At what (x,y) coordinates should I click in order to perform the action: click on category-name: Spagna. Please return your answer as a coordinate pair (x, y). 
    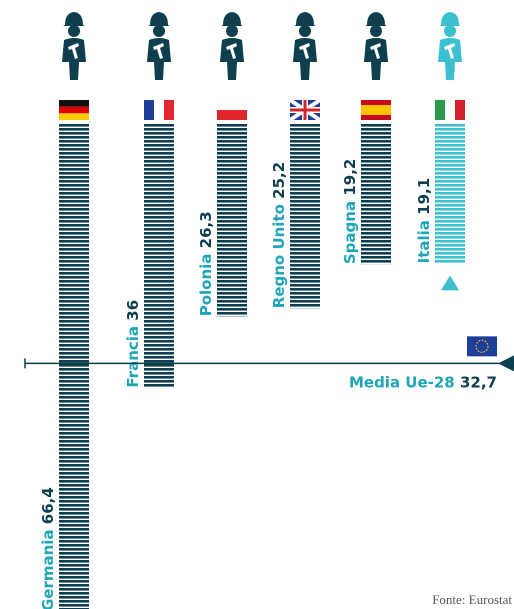
    Looking at the image, I should click on (350, 232).